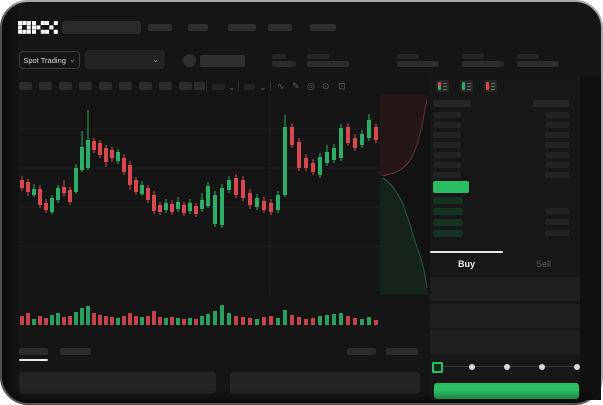  I want to click on okx-logo-icon, so click(38, 27).